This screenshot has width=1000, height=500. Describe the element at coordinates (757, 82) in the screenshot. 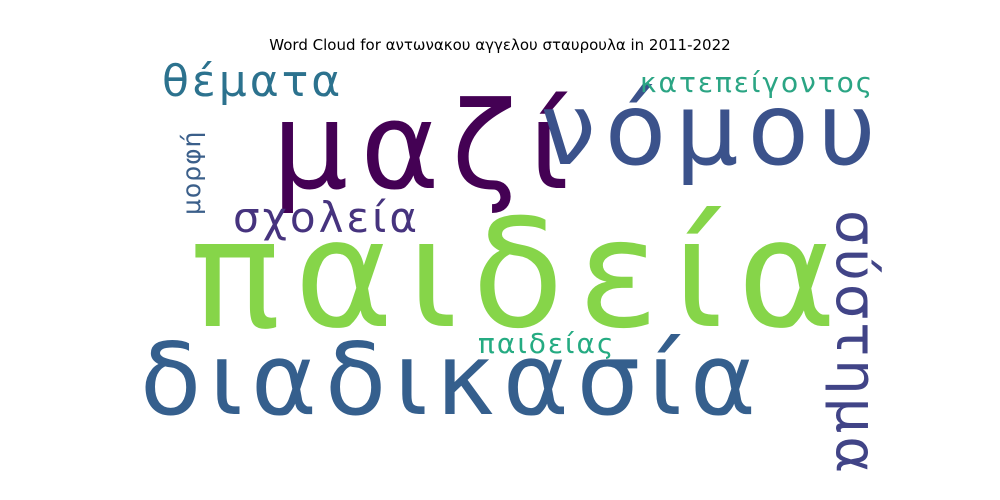

I see `word-7: κατεπείγοντος` at that location.